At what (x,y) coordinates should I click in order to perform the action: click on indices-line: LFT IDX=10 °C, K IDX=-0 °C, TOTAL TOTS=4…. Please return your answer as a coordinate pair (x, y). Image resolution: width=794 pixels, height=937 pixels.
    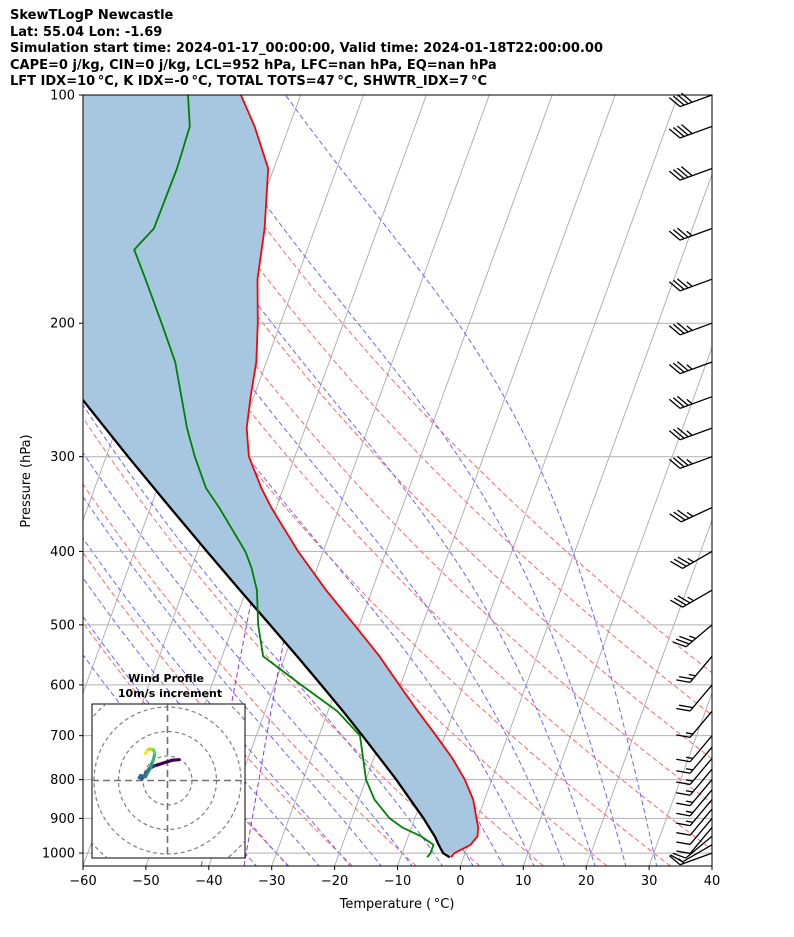
    Looking at the image, I should click on (249, 81).